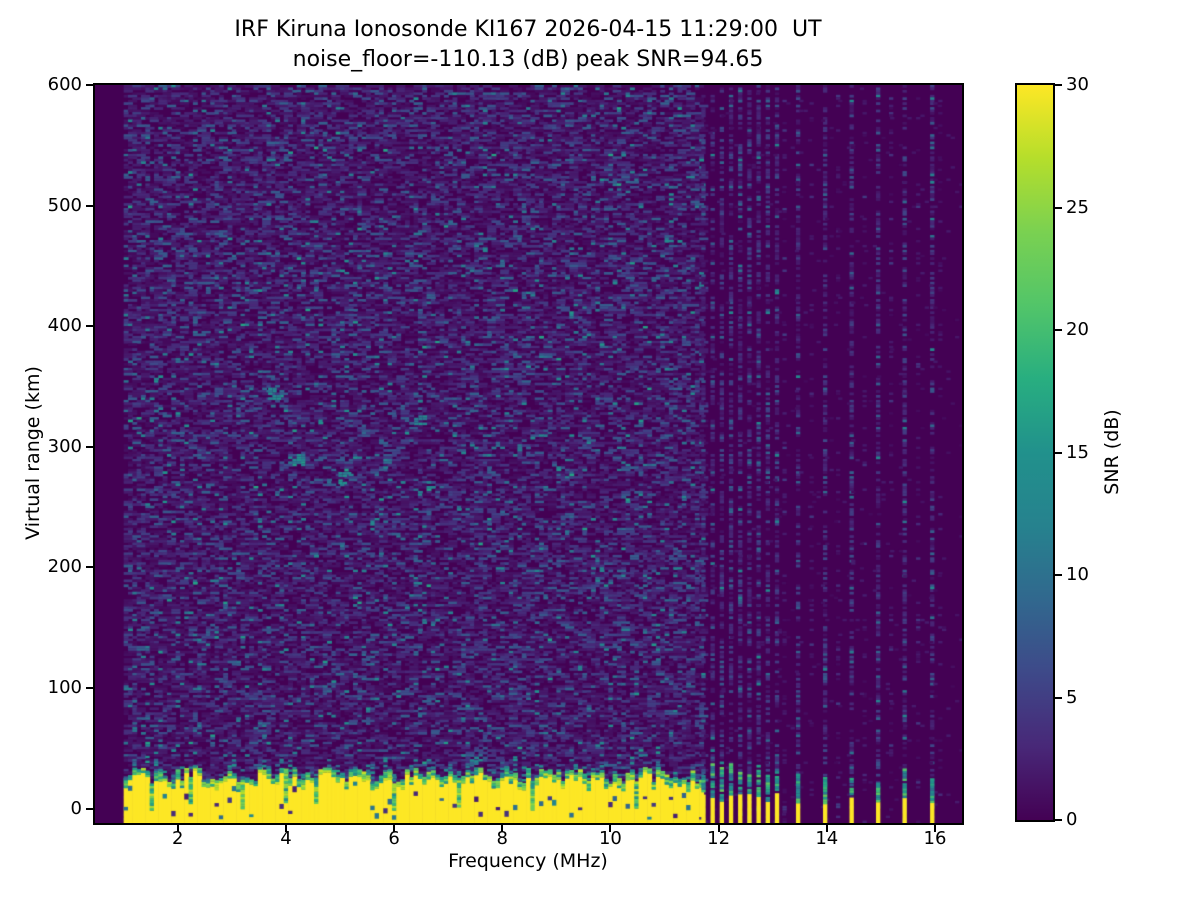  What do you see at coordinates (64, 326) in the screenshot?
I see `y-tick-label: 400` at bounding box center [64, 326].